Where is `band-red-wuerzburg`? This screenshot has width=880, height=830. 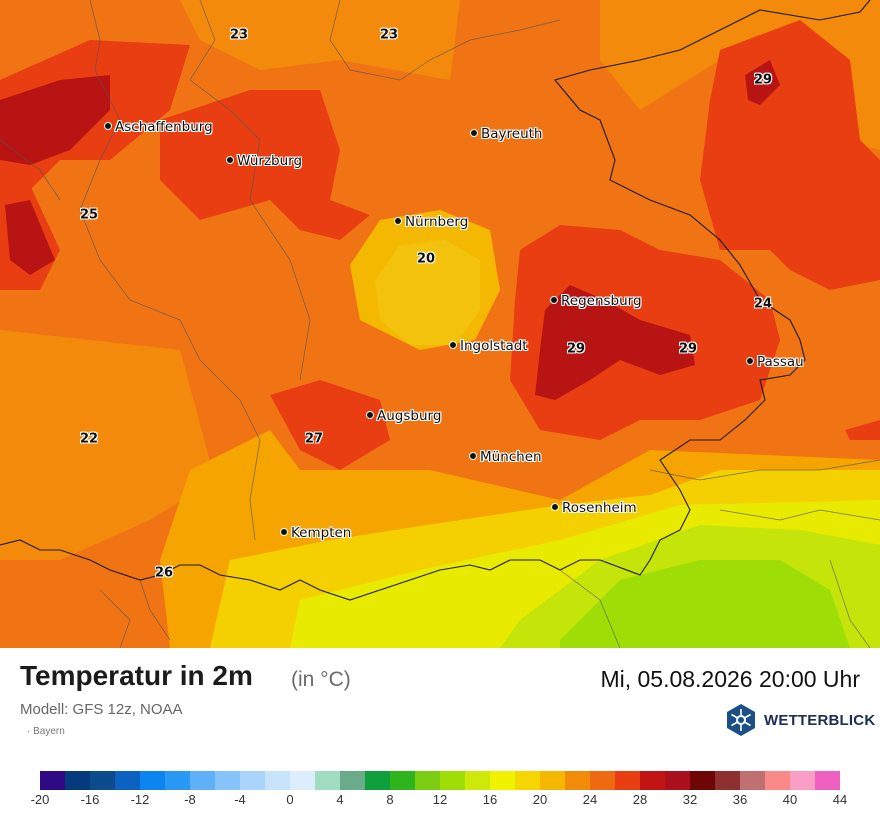 band-red-wuerzburg is located at coordinates (265, 165).